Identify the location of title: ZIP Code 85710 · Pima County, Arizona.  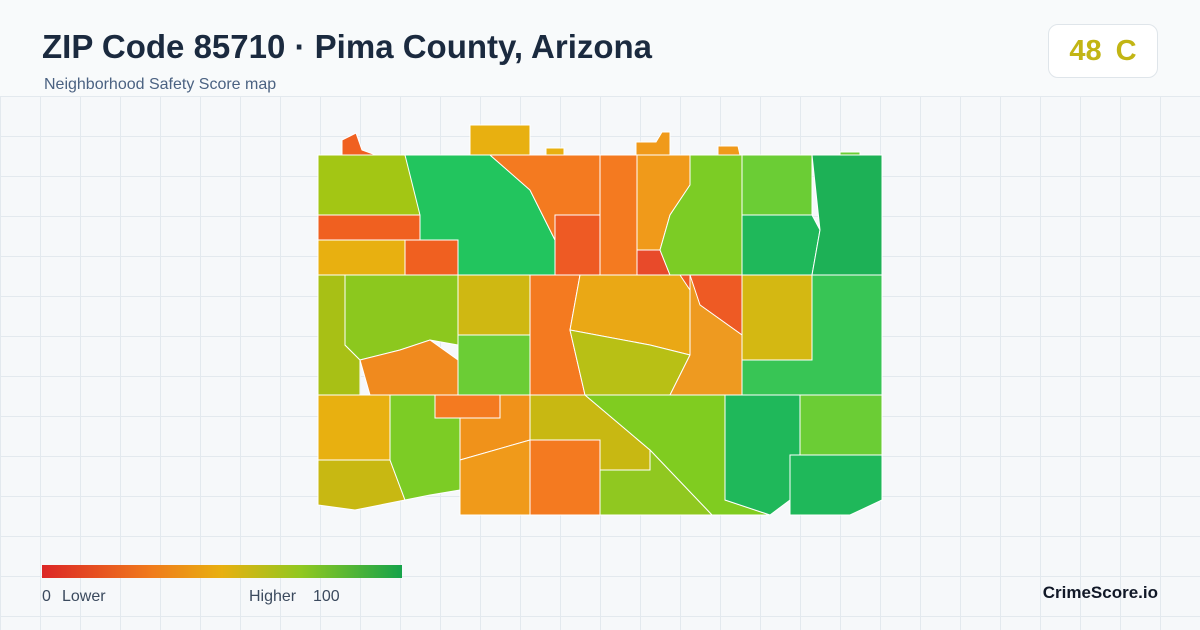
(347, 46).